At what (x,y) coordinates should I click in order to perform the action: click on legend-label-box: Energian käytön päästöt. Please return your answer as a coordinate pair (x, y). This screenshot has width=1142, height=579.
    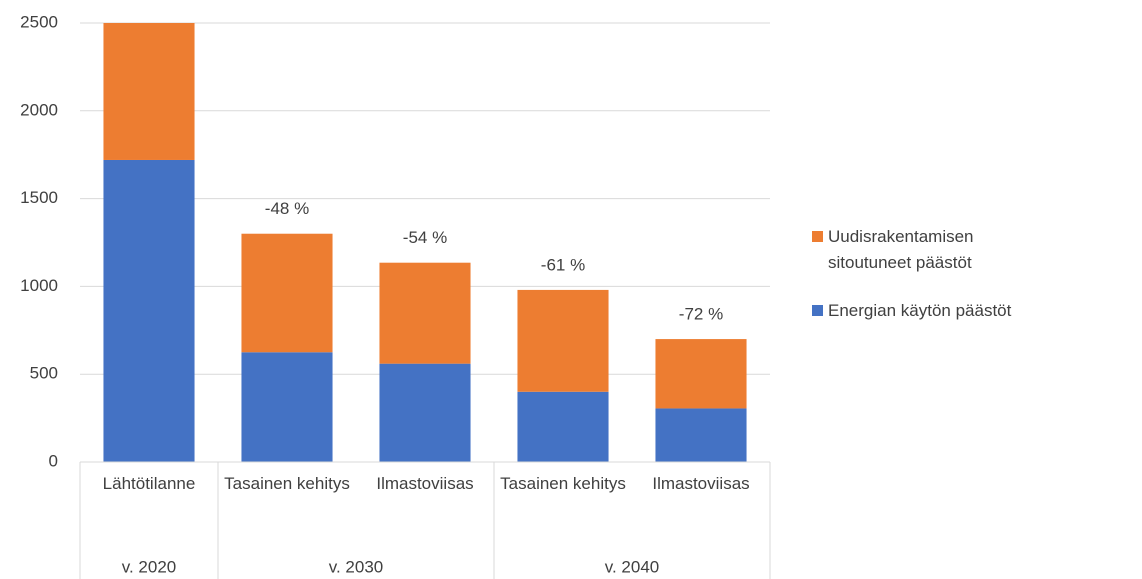
    Looking at the image, I should click on (920, 310).